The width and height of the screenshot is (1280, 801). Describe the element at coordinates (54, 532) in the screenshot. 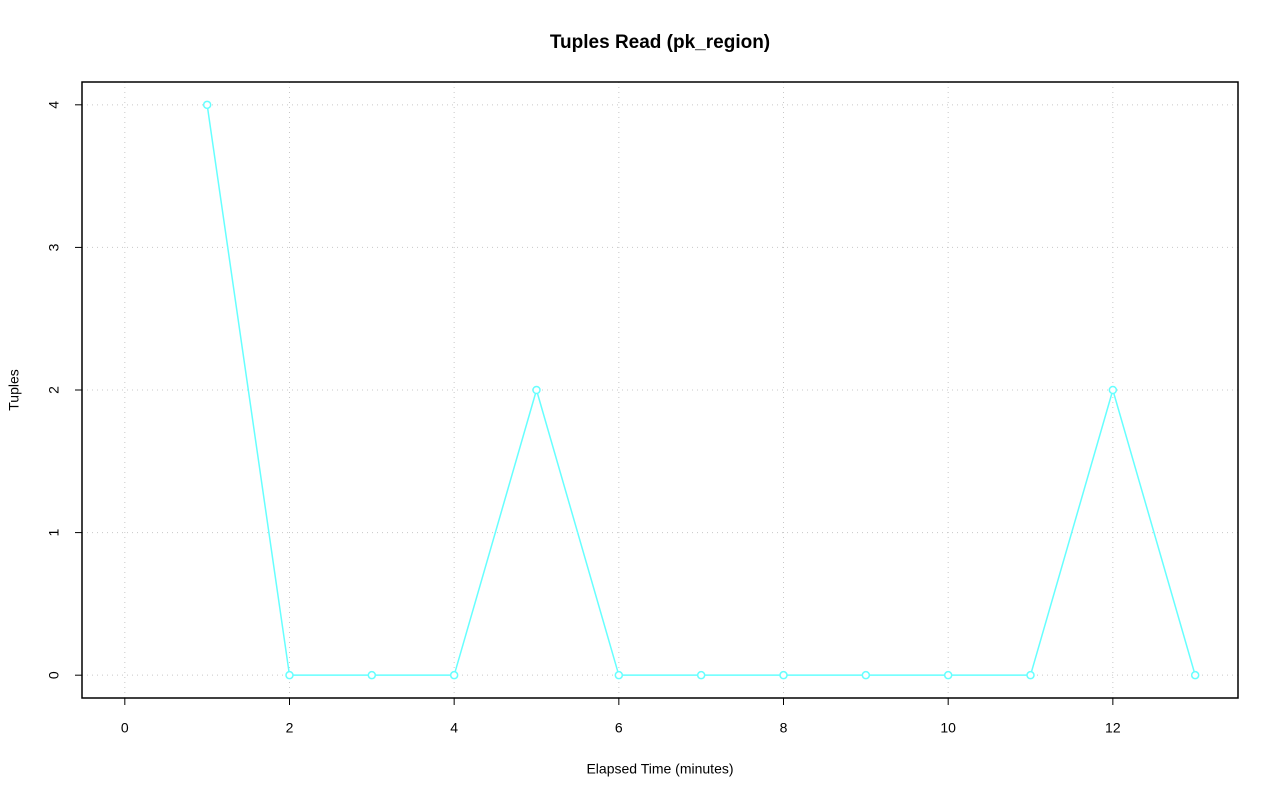

I see `y-tick-label: 1` at that location.